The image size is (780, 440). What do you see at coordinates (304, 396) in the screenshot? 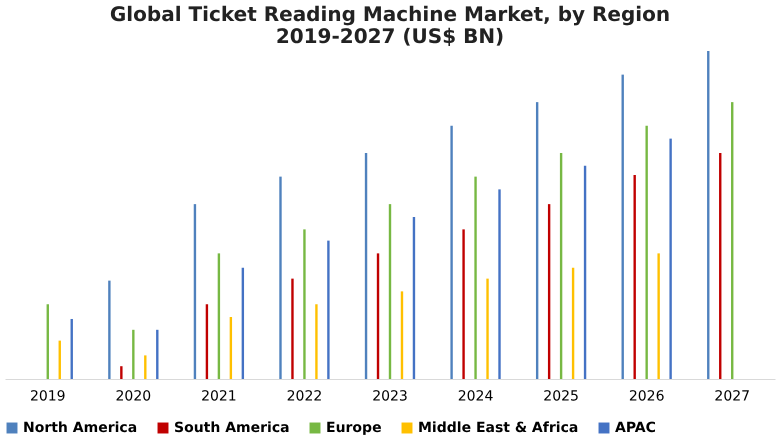
I see `x-tick-label: 2022` at bounding box center [304, 396].